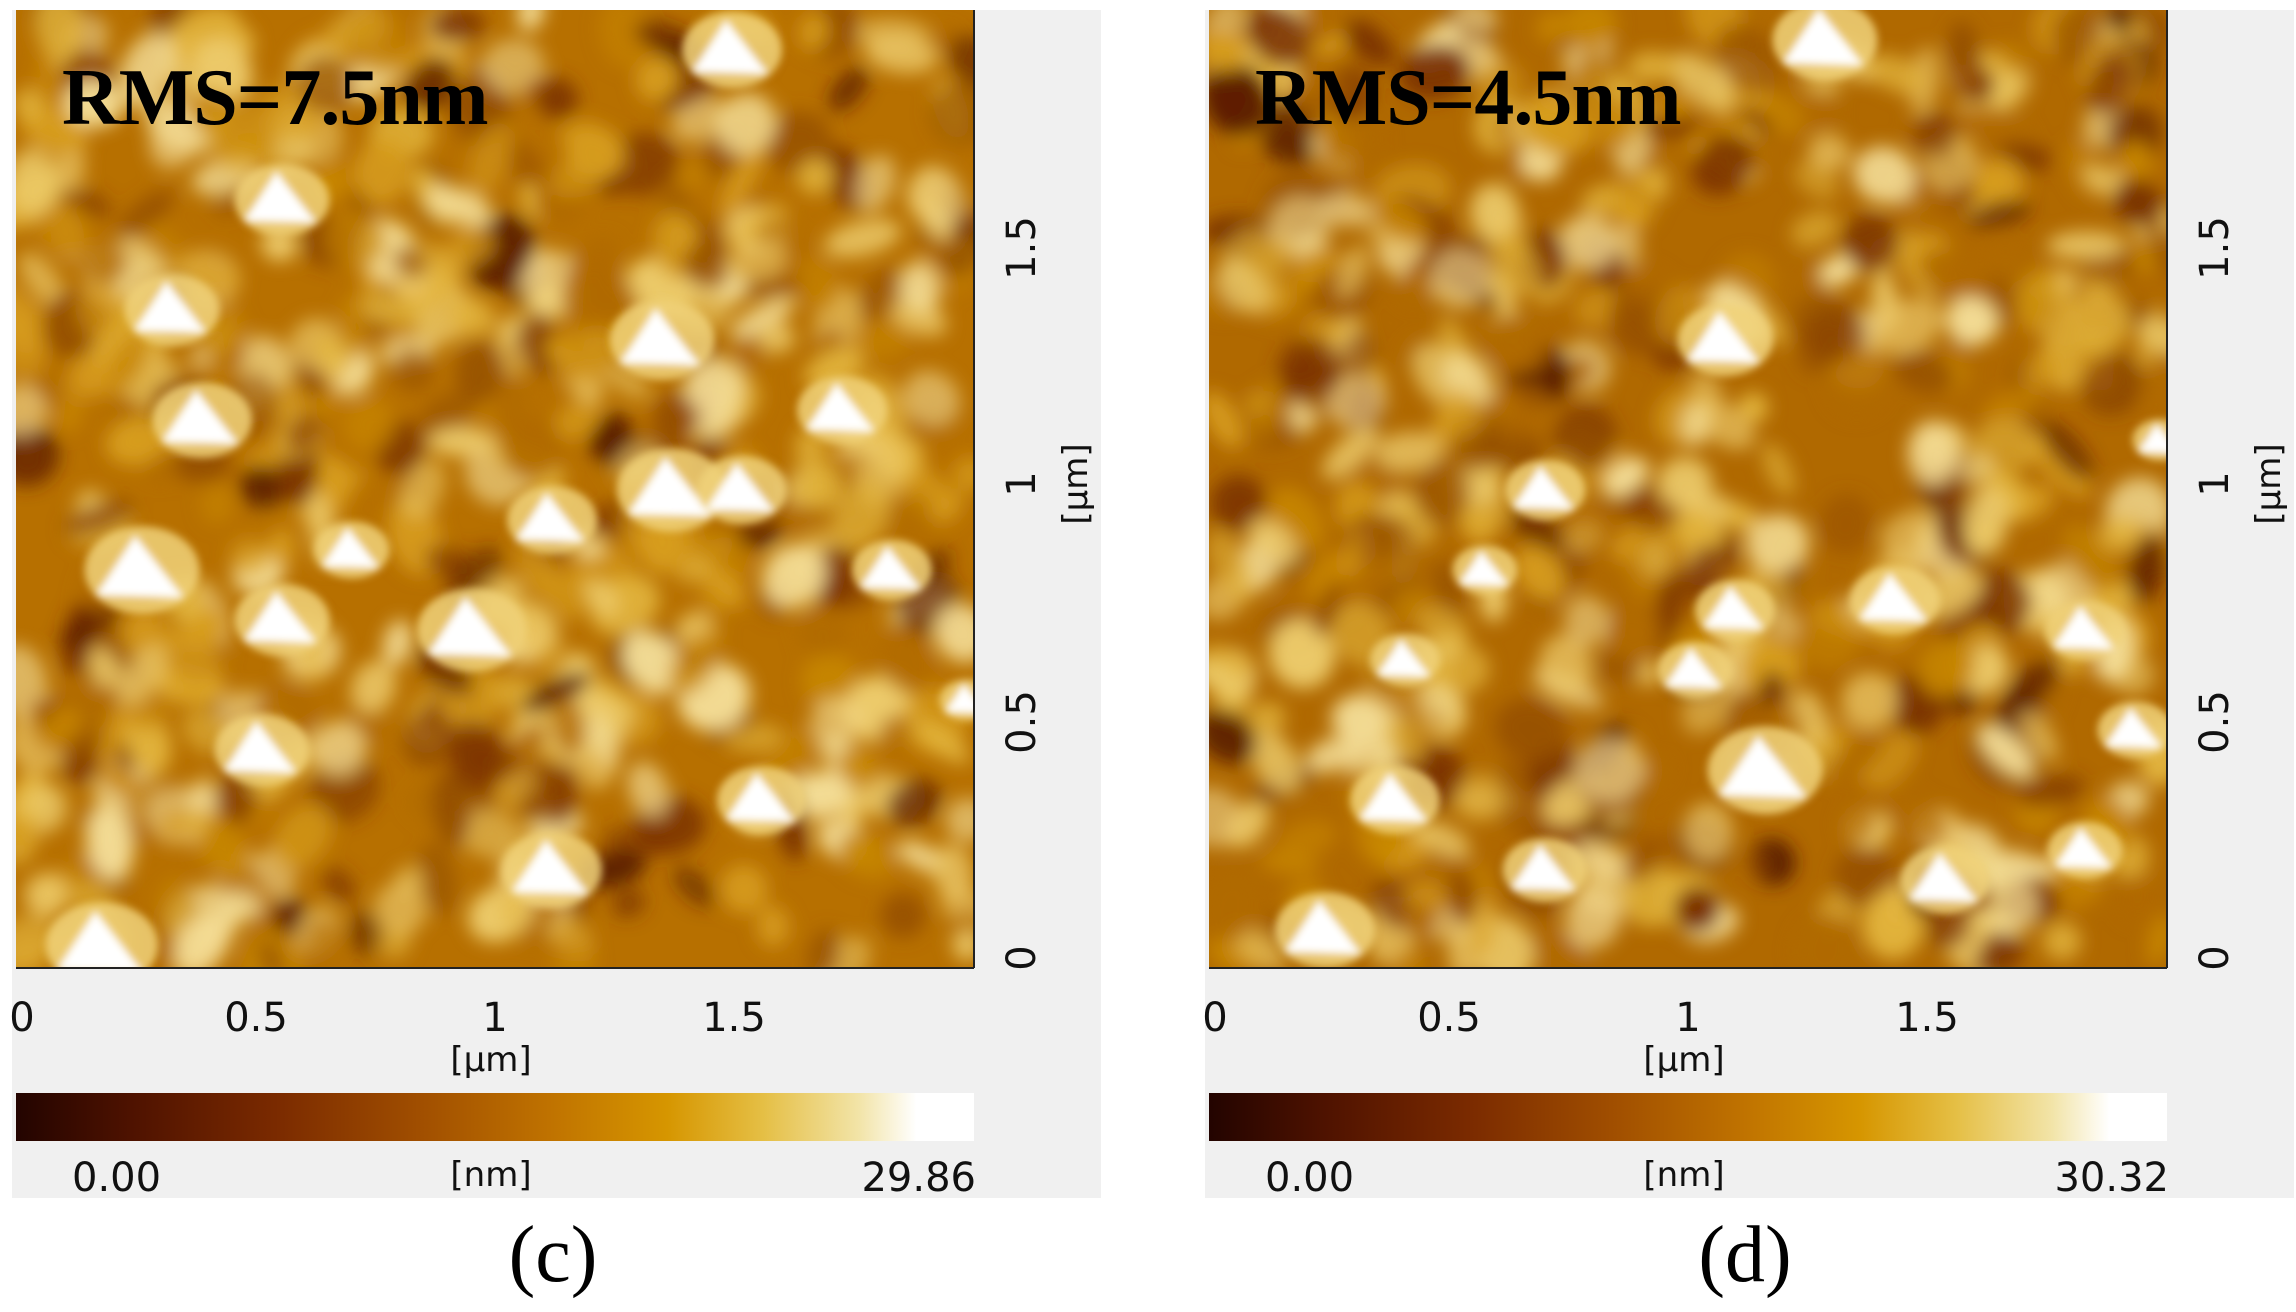 Image resolution: width=2296 pixels, height=1312 pixels. What do you see at coordinates (1022, 484) in the screenshot?
I see `y-tick-1: 1` at bounding box center [1022, 484].